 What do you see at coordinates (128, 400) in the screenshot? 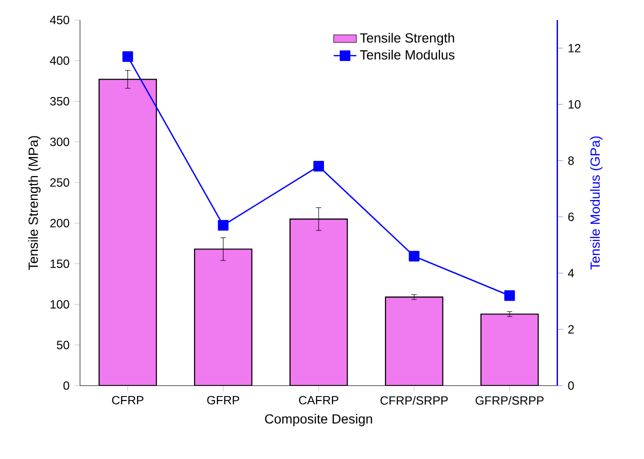
I see `x-tick-label: CFRP` at bounding box center [128, 400].